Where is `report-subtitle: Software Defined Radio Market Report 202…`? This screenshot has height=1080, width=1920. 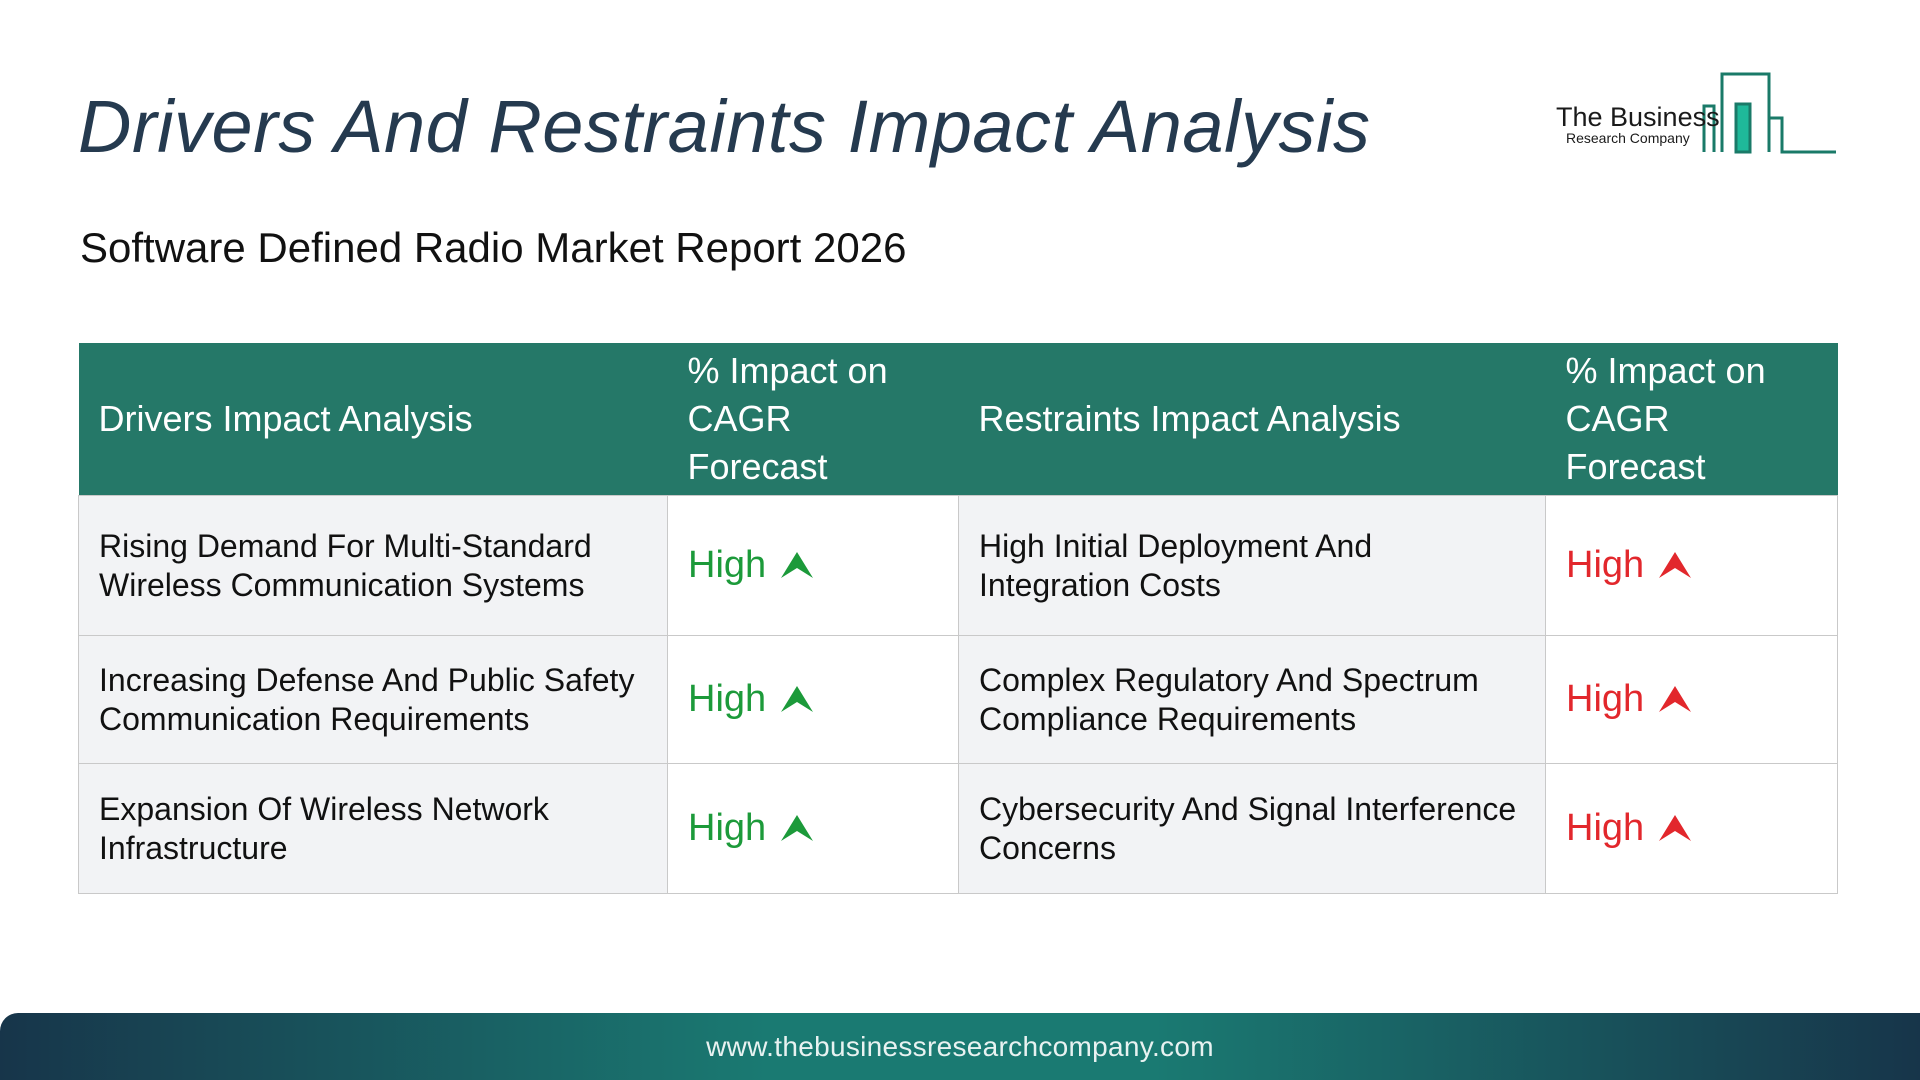 report-subtitle: Software Defined Radio Market Report 202… is located at coordinates (493, 247).